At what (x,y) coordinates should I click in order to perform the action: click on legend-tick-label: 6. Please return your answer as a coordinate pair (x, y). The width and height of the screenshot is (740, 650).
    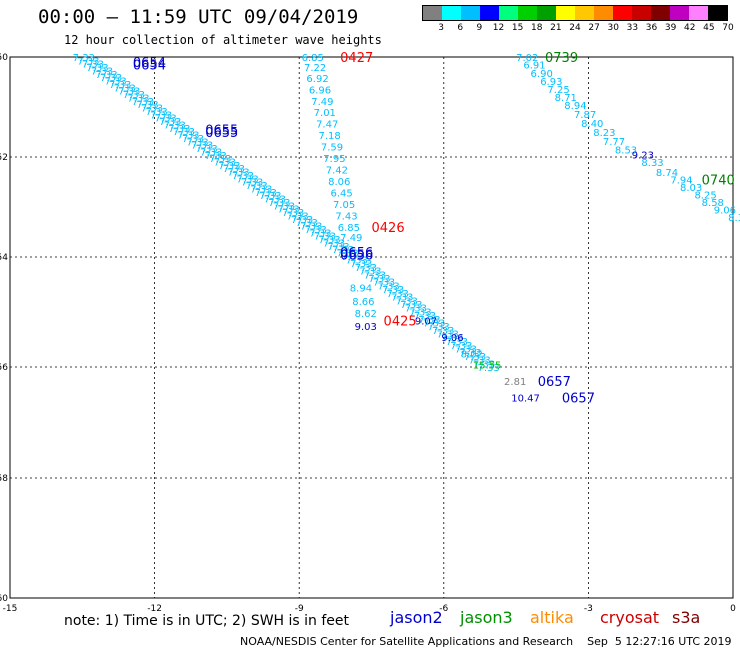
    Looking at the image, I should click on (460, 28).